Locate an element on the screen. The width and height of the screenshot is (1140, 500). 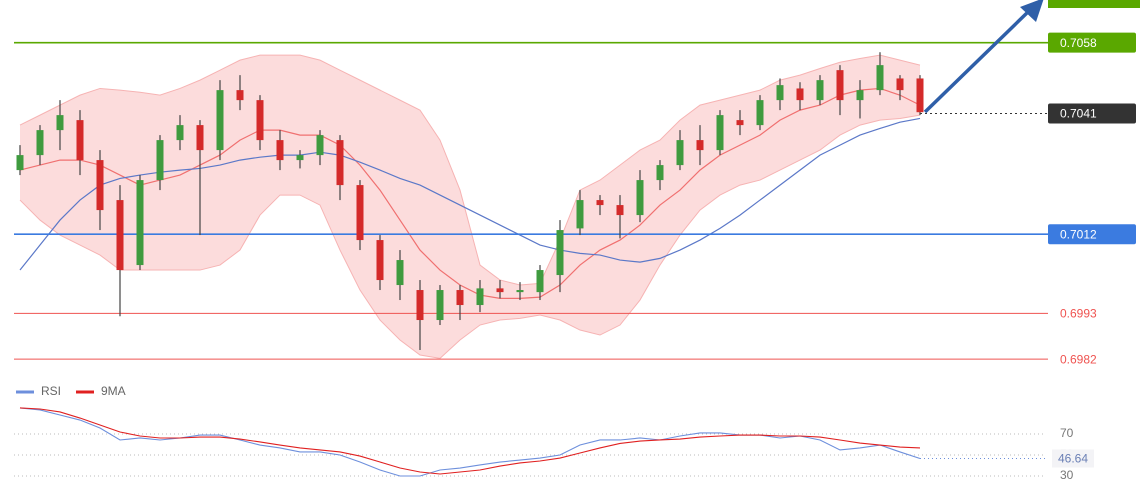
price-label: 0.6982 is located at coordinates (1078, 359).